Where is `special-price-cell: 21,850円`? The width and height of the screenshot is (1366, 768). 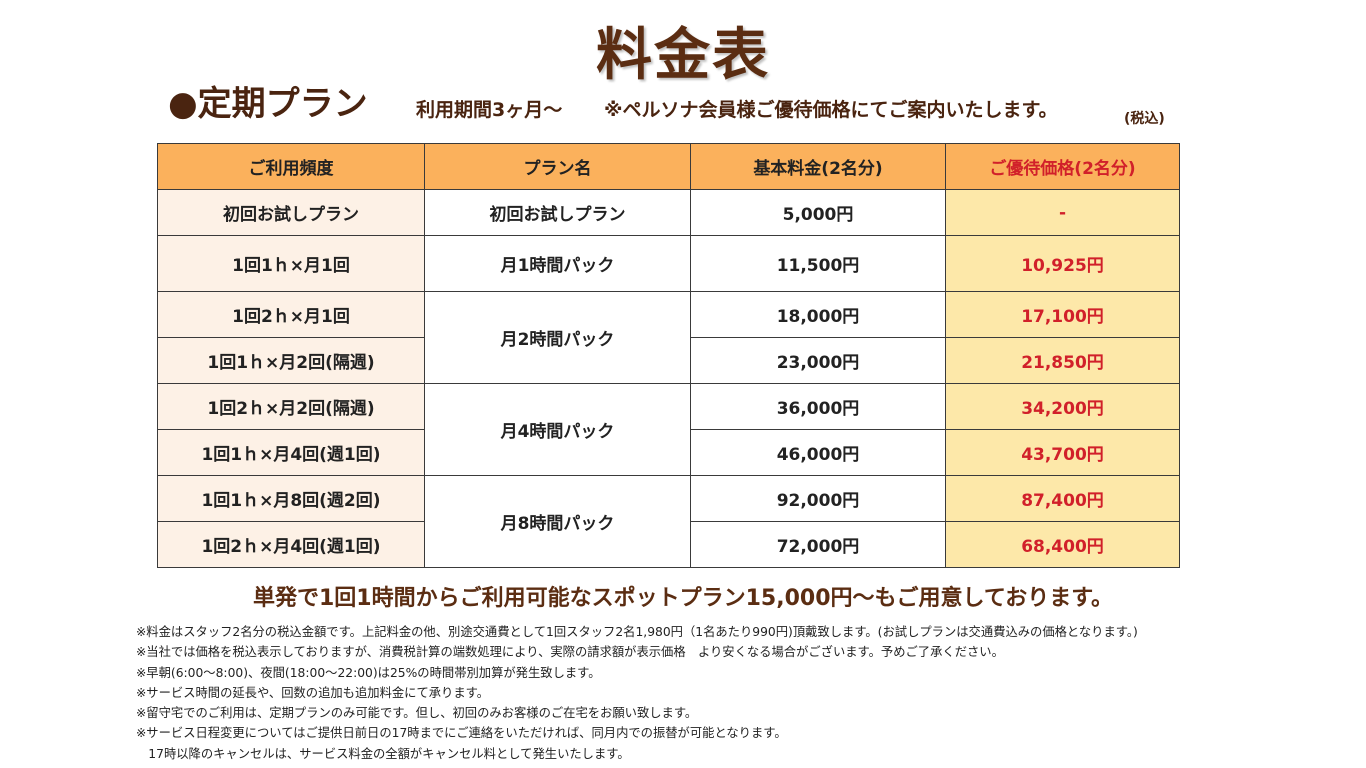 special-price-cell: 21,850円 is located at coordinates (1062, 360).